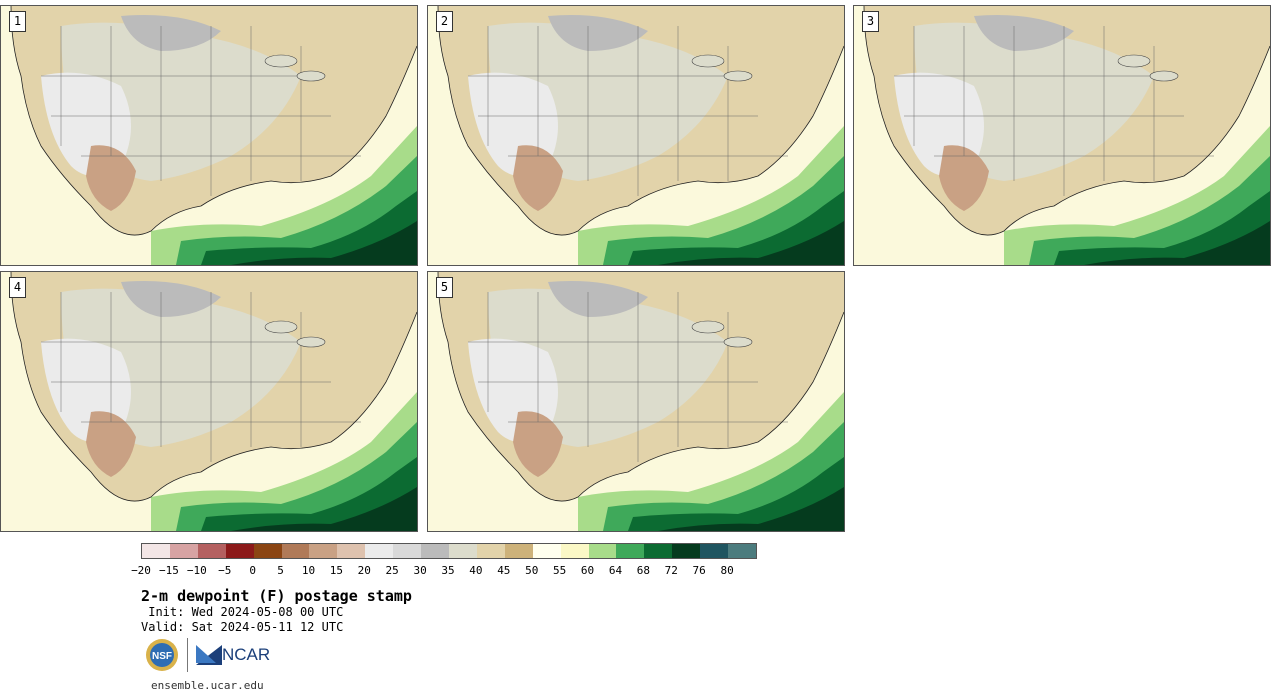  I want to click on panel-number: 2, so click(444, 21).